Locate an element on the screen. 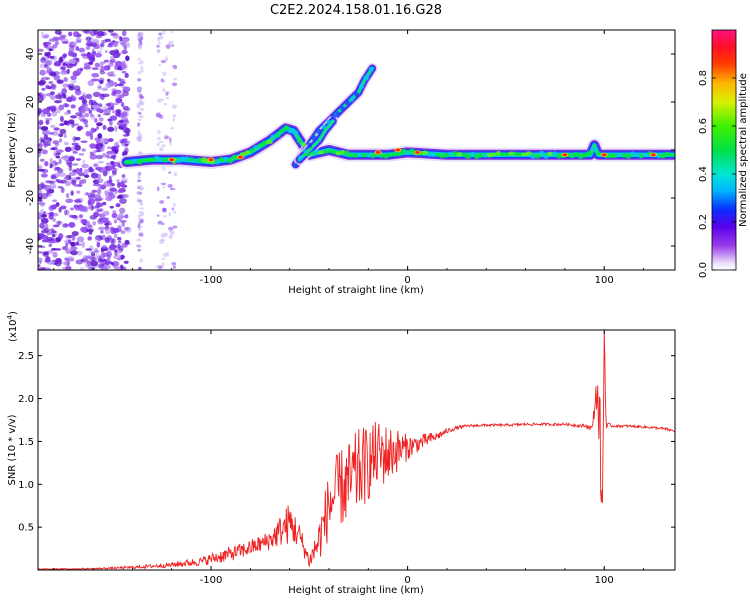 Image resolution: width=750 pixels, height=600 pixels. snr-multiplier: (x104) is located at coordinates (12, 326).